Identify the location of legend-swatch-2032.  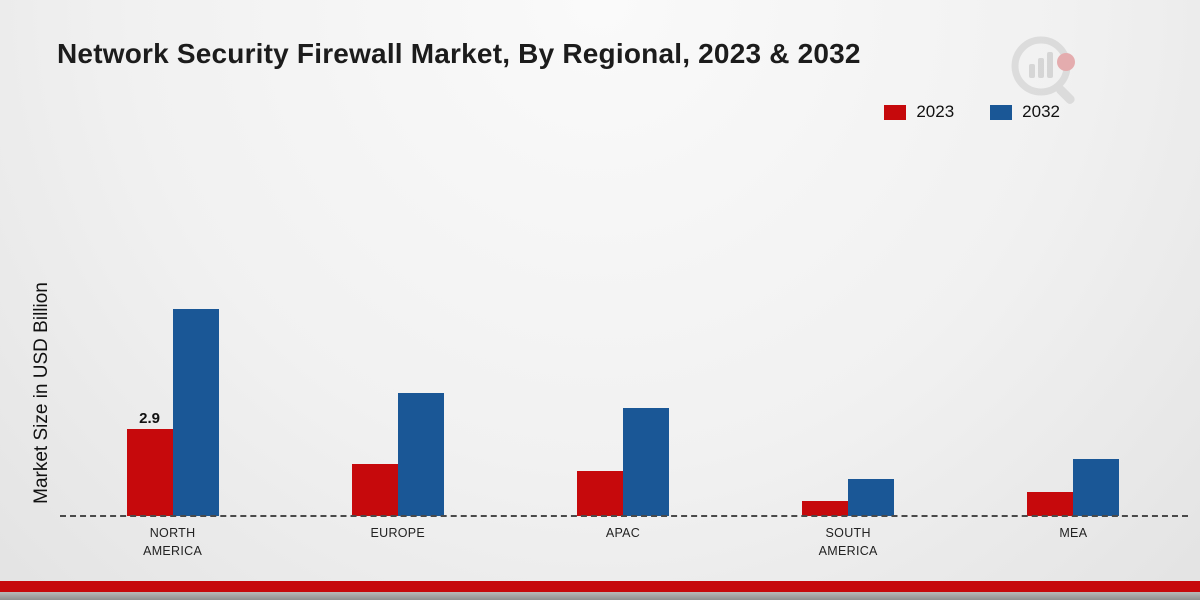
(1001, 112).